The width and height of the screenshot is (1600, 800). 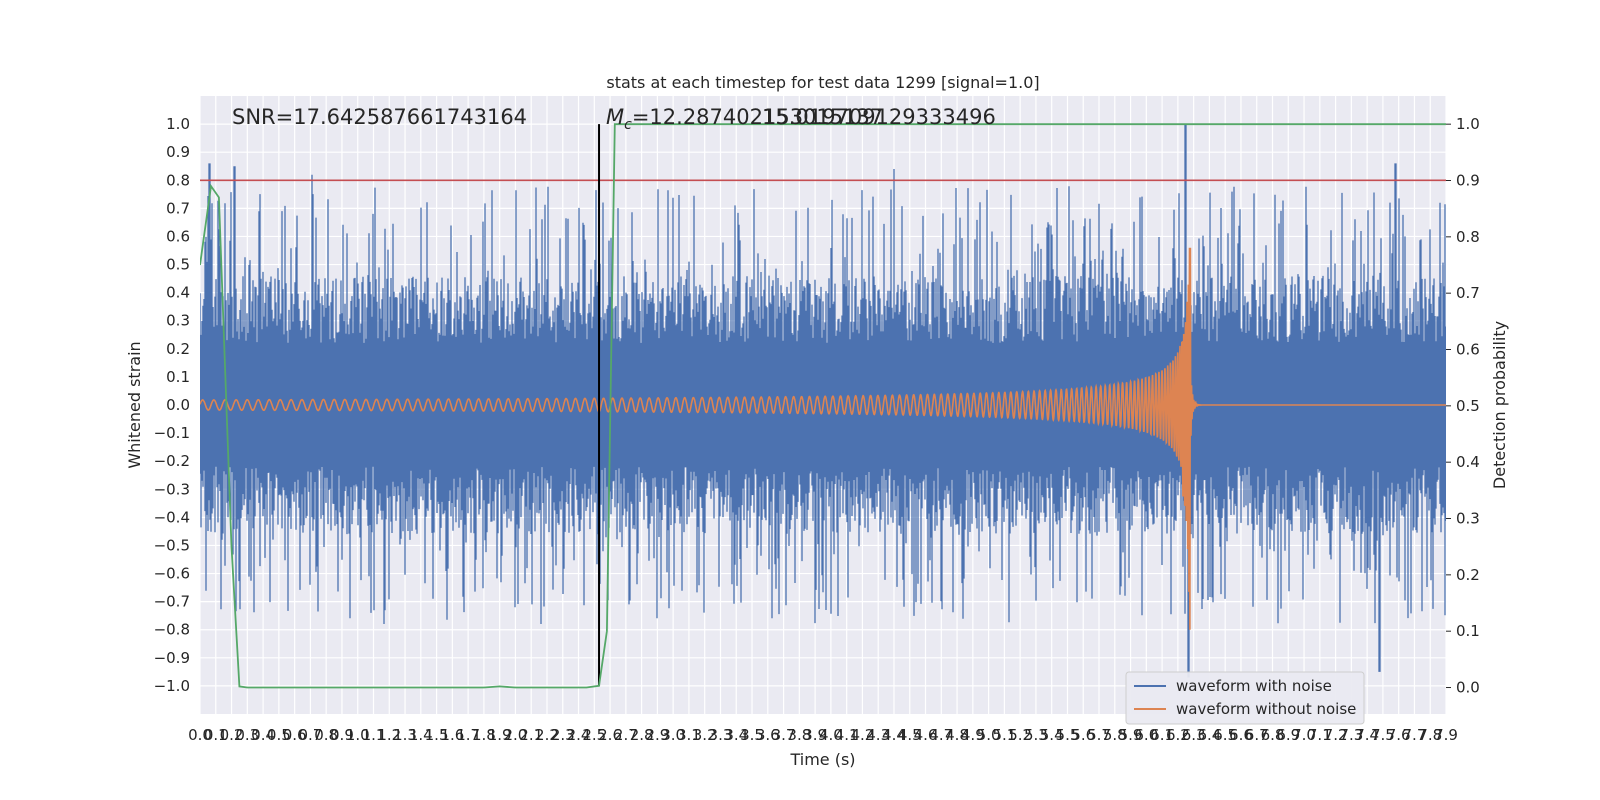 I want to click on left-y-tick-label: 0.1, so click(x=178, y=377).